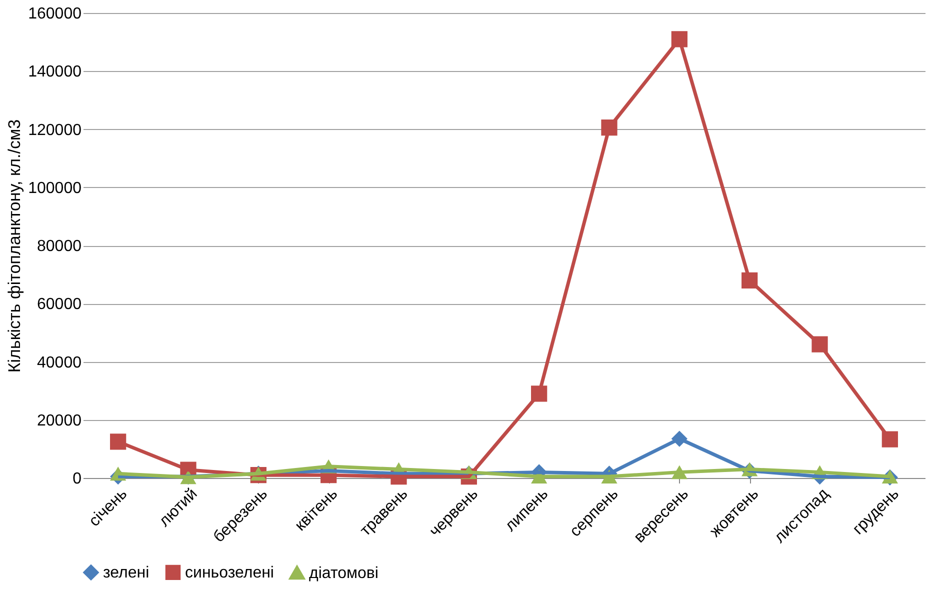 The height and width of the screenshot is (597, 937). Describe the element at coordinates (77, 479) in the screenshot. I see `y-tick-label: 0` at that location.